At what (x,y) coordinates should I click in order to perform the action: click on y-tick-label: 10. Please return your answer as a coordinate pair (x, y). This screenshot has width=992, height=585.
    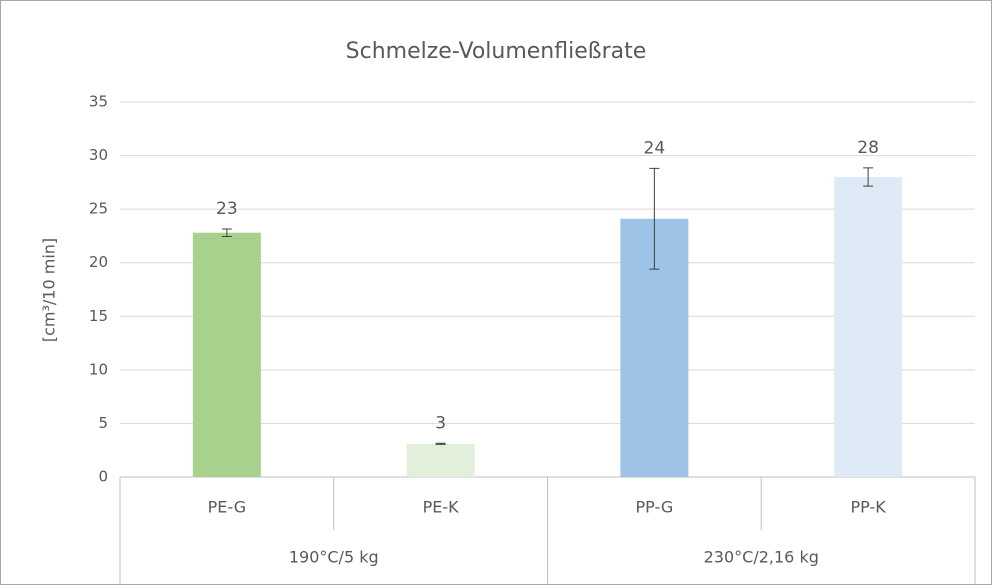
    Looking at the image, I should click on (98, 369).